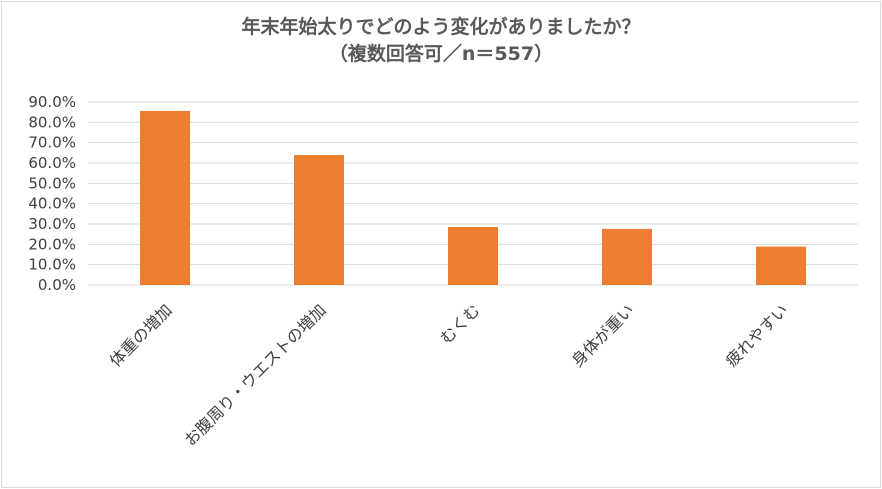  I want to click on y-tick-label: 60.0%, so click(52, 163).